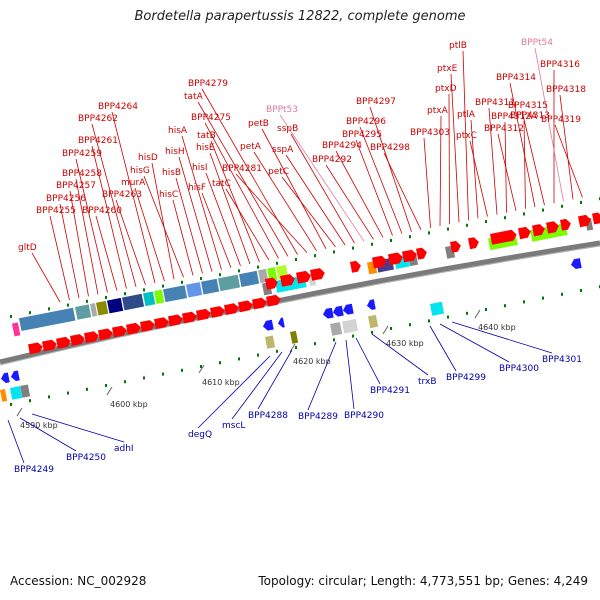 This screenshot has width=600, height=600. What do you see at coordinates (206, 136) in the screenshot?
I see `forward-gene-label: tatB` at bounding box center [206, 136].